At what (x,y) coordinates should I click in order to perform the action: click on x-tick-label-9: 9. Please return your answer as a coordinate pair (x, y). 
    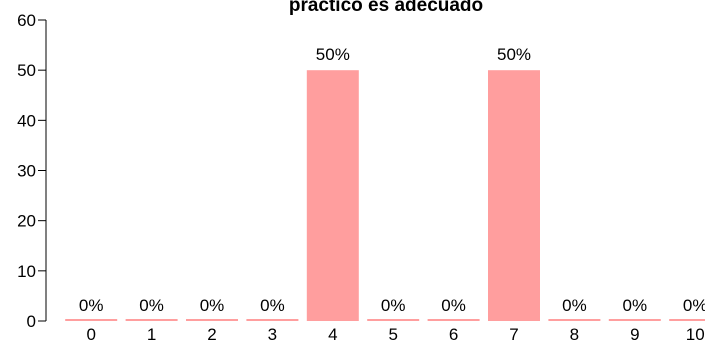
    Looking at the image, I should click on (634, 334).